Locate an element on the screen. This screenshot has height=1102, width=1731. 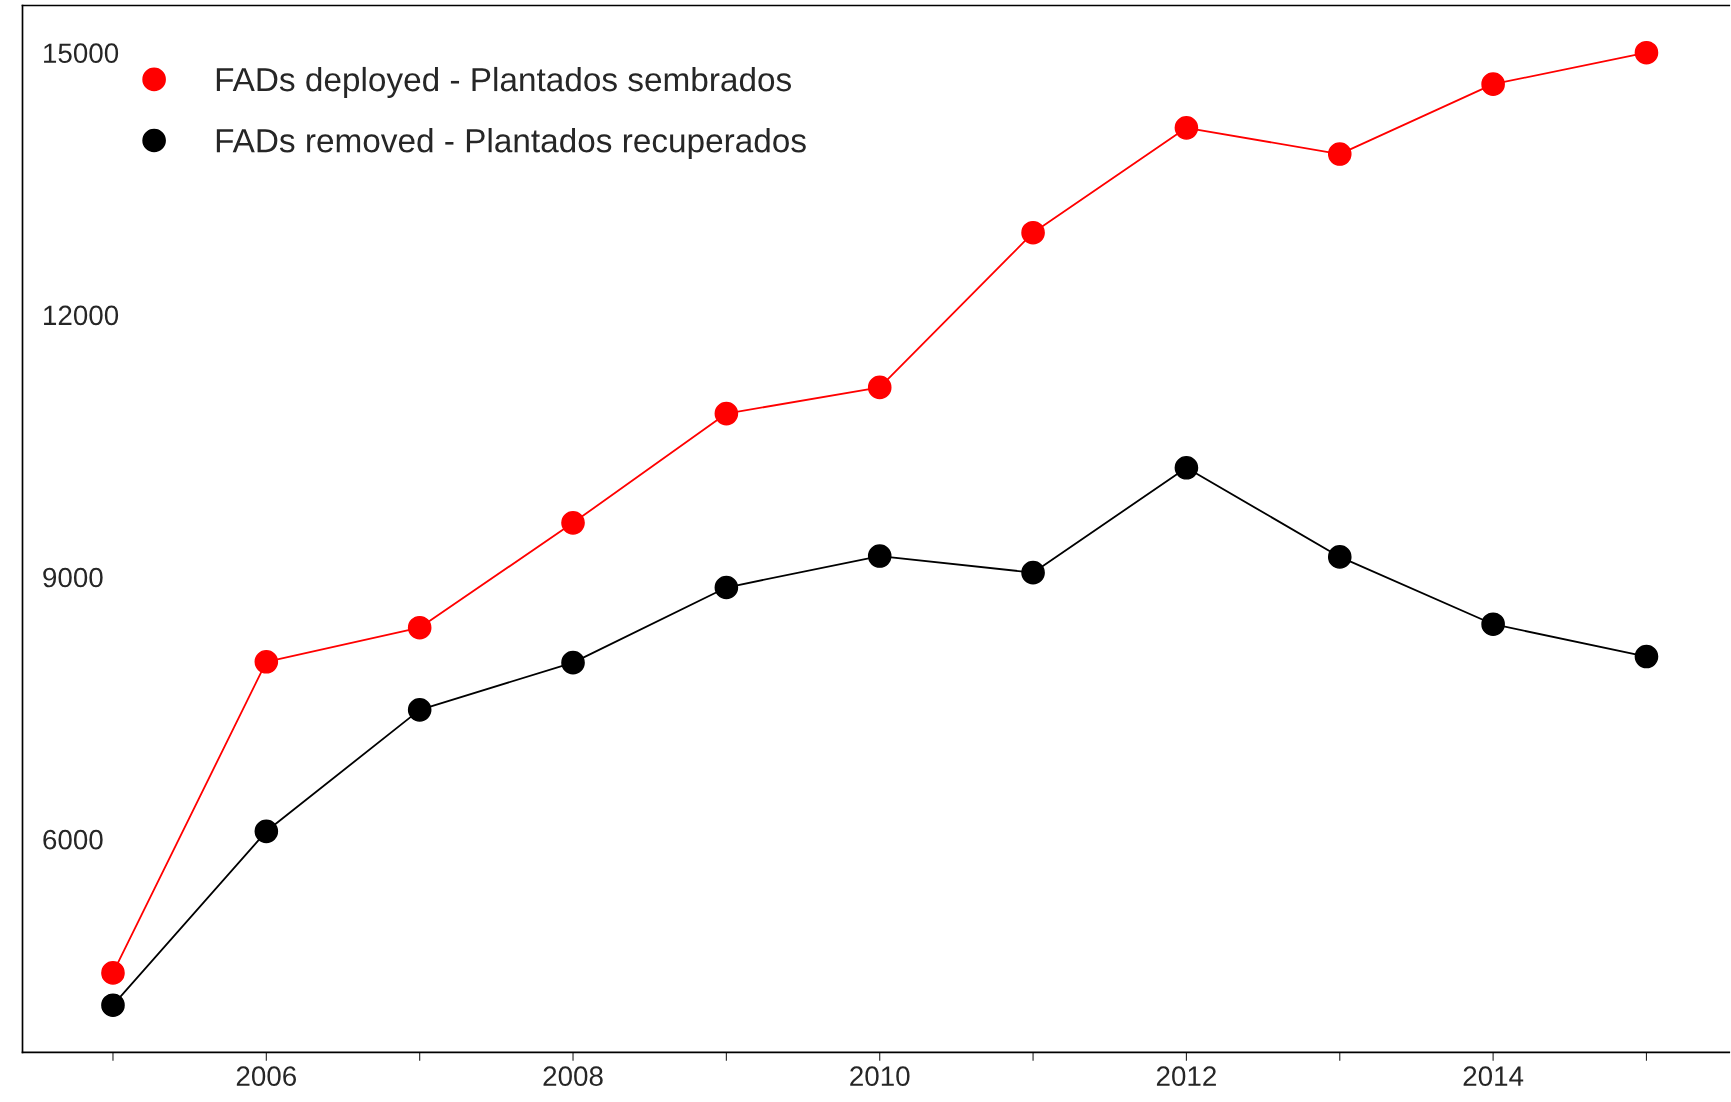
y-tick-label: 12000 is located at coordinates (81, 315).